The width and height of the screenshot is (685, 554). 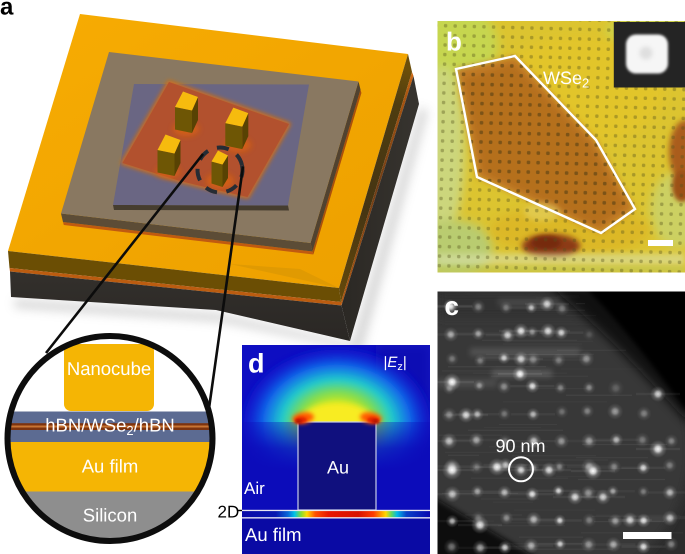 What do you see at coordinates (7, 10) in the screenshot?
I see `svg-text: a` at bounding box center [7, 10].